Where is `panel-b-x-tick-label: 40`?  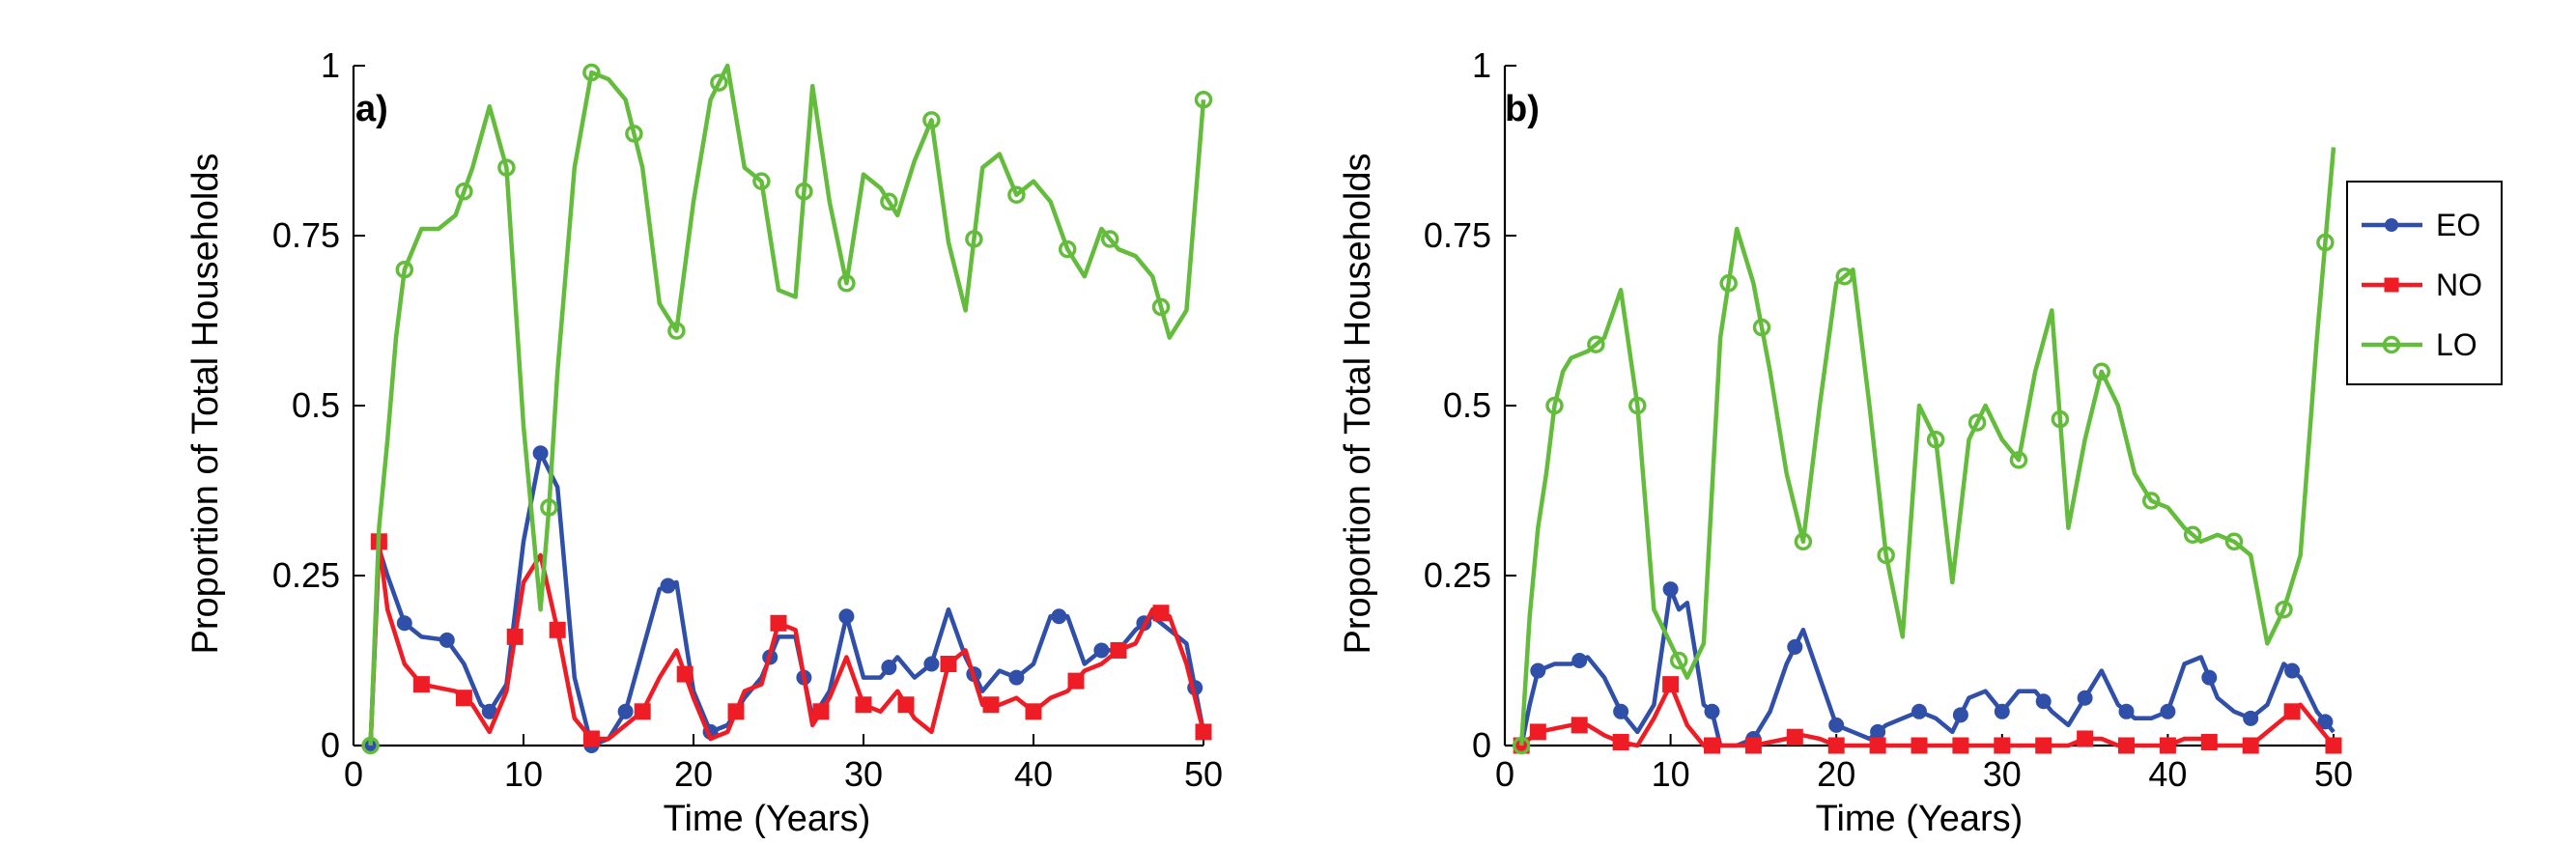 panel-b-x-tick-label: 40 is located at coordinates (2167, 774).